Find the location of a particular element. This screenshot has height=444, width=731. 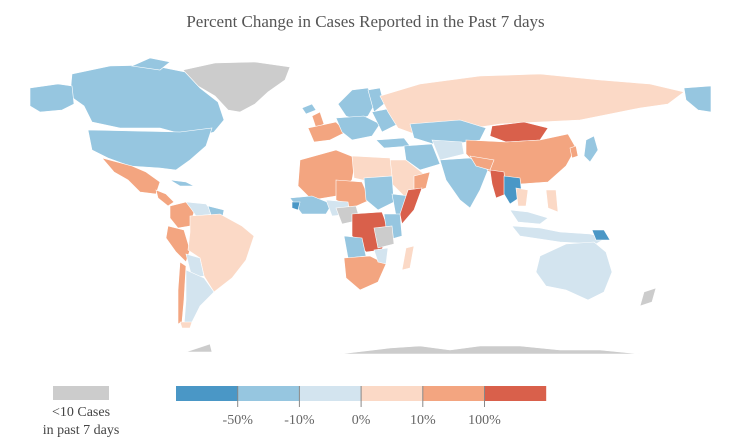

zambia is located at coordinates (384, 237).